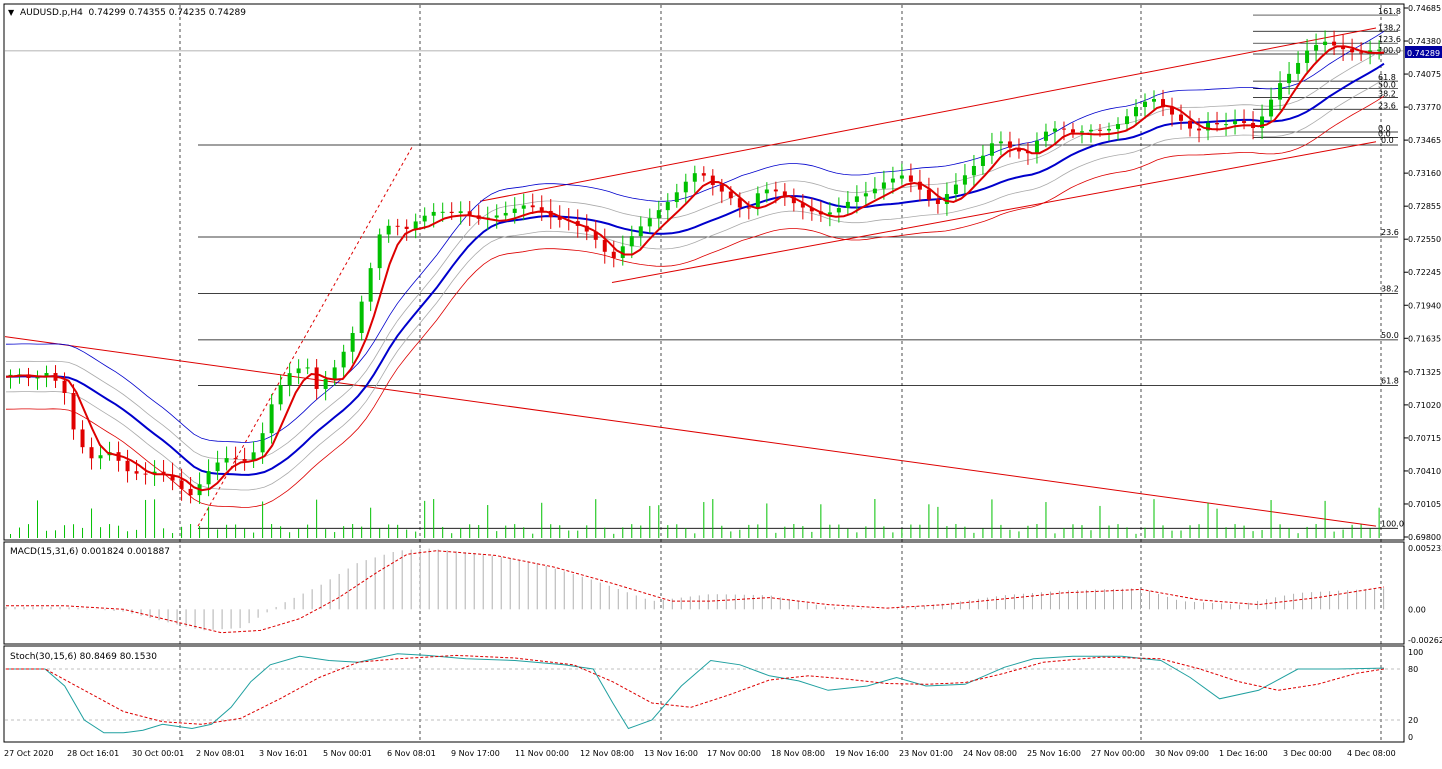 The image size is (1442, 769). What do you see at coordinates (704, 694) in the screenshot?
I see `stoch-panel-frame` at bounding box center [704, 694].